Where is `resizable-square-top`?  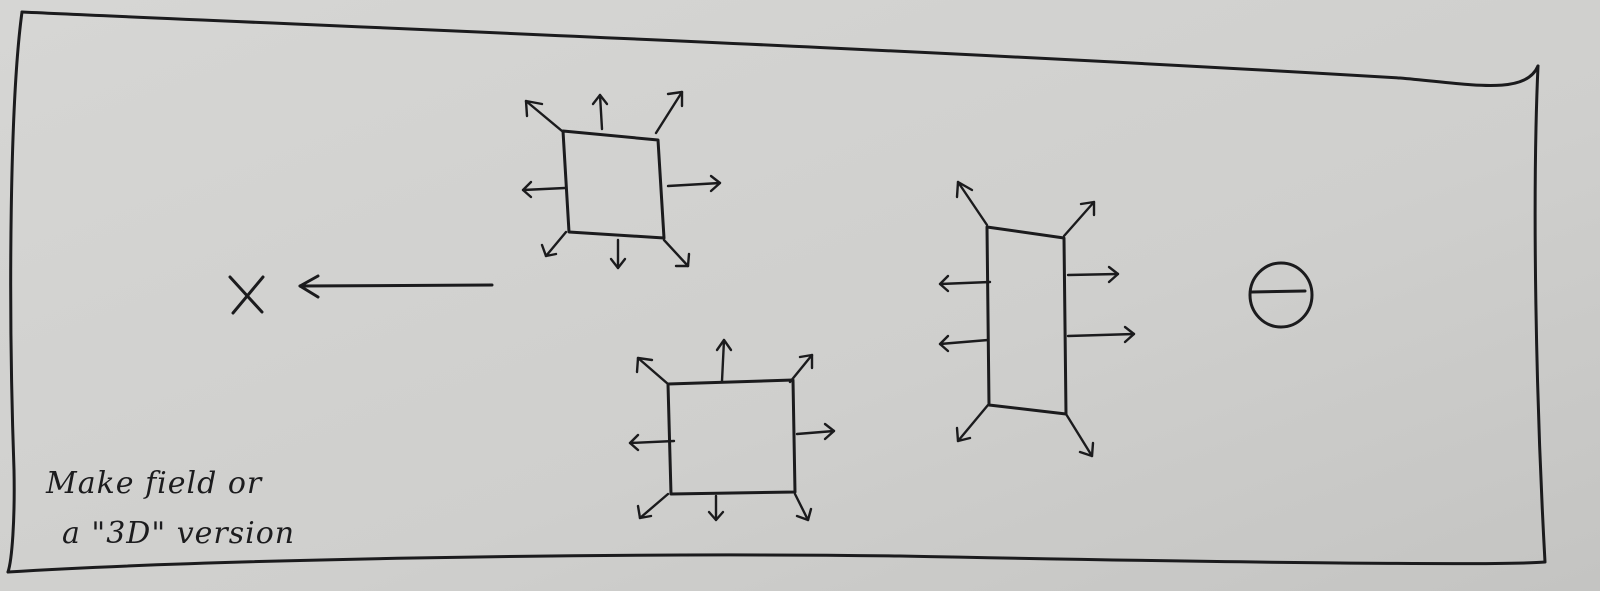
resizable-square-top is located at coordinates (621, 180).